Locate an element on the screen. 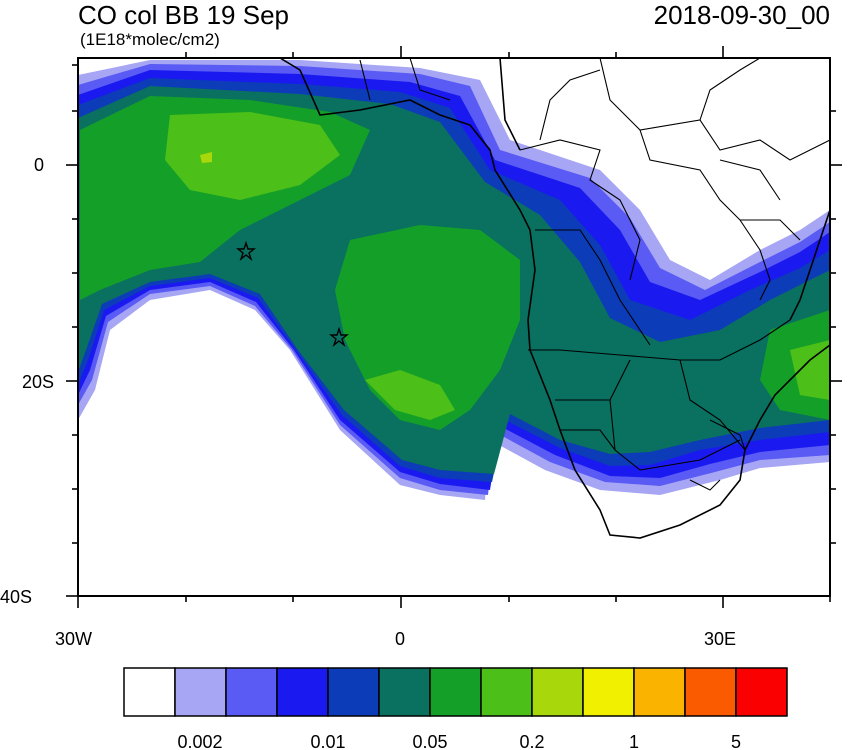 Image resolution: width=850 pixels, height=750 pixels. lon-label-30w: 30W is located at coordinates (73, 639).